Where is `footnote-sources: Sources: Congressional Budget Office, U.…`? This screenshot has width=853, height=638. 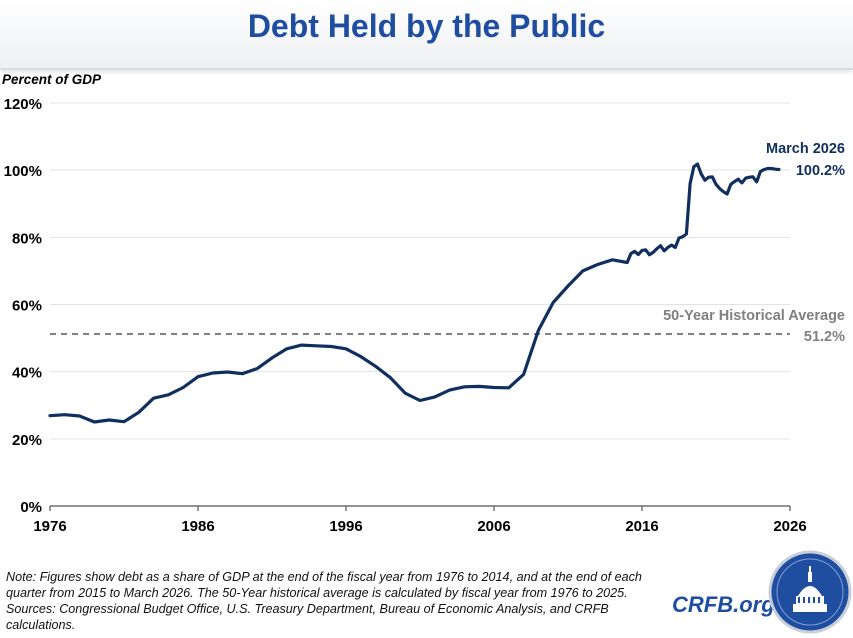 footnote-sources: Sources: Congressional Budget Office, U.… is located at coordinates (307, 617).